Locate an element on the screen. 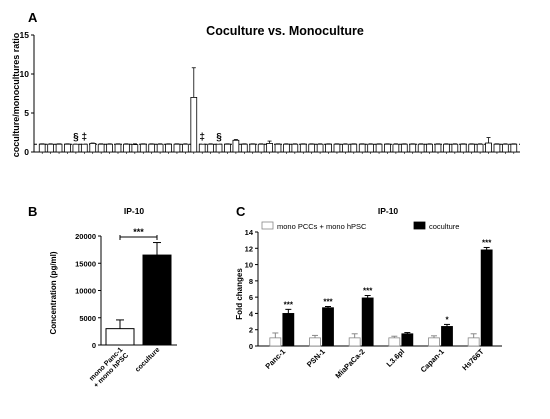 The height and width of the screenshot is (419, 550). panel-b-ylabel: Concentration (pg/ml) is located at coordinates (53, 292).